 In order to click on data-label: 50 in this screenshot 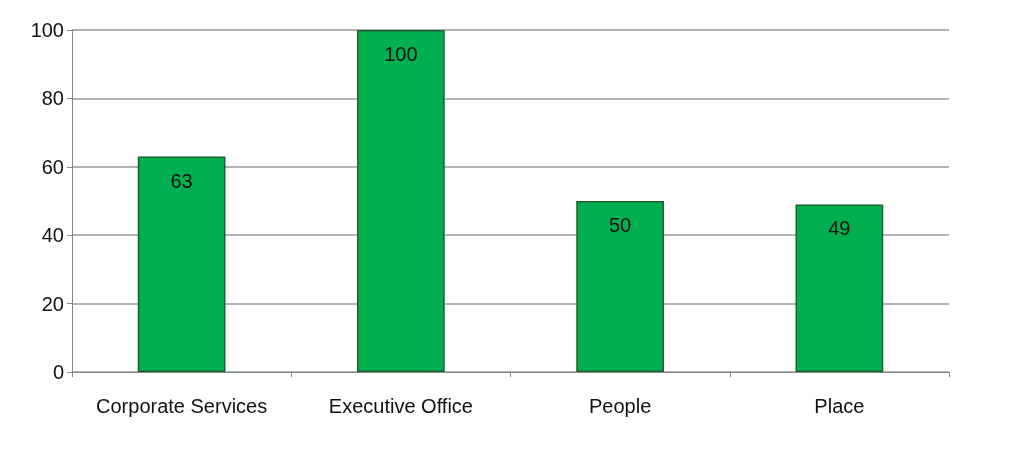, I will do `click(620, 225)`.